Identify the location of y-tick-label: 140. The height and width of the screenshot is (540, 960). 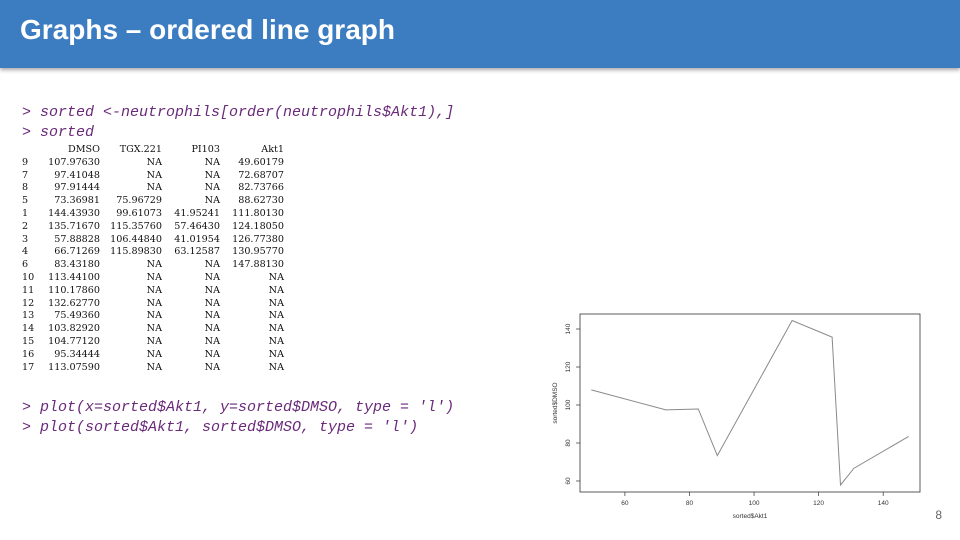
(568, 328).